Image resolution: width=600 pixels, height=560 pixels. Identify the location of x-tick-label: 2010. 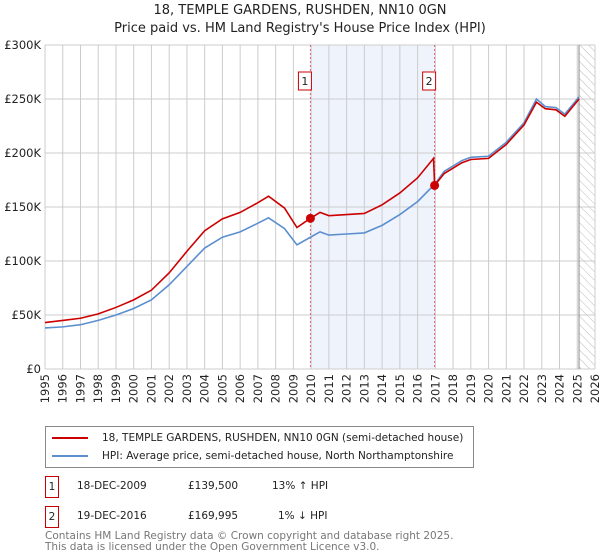
(311, 388).